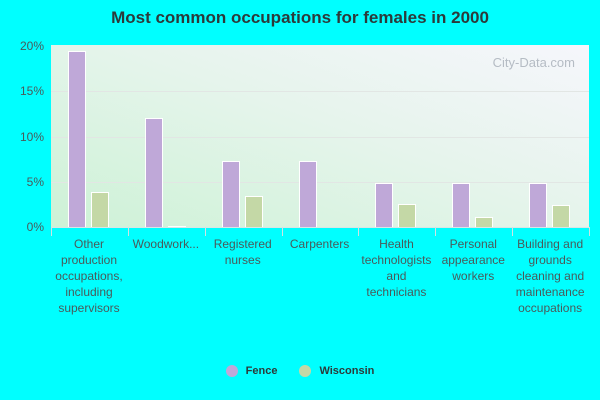 The image size is (600, 400). Describe the element at coordinates (261, 371) in the screenshot. I see `legend-label-fence: Fence` at that location.